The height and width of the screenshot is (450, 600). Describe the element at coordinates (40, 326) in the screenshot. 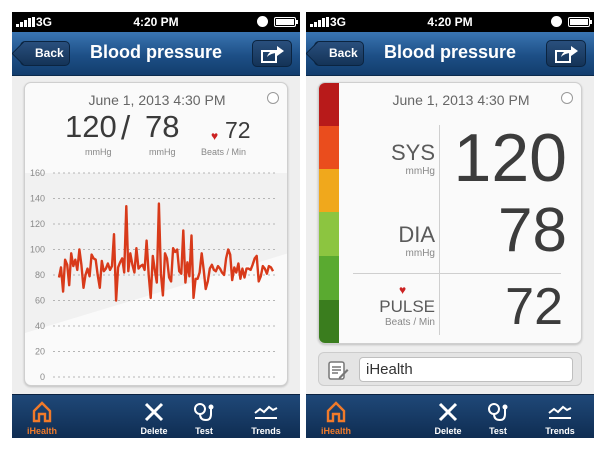

I see `y-tick-label: 40` at that location.